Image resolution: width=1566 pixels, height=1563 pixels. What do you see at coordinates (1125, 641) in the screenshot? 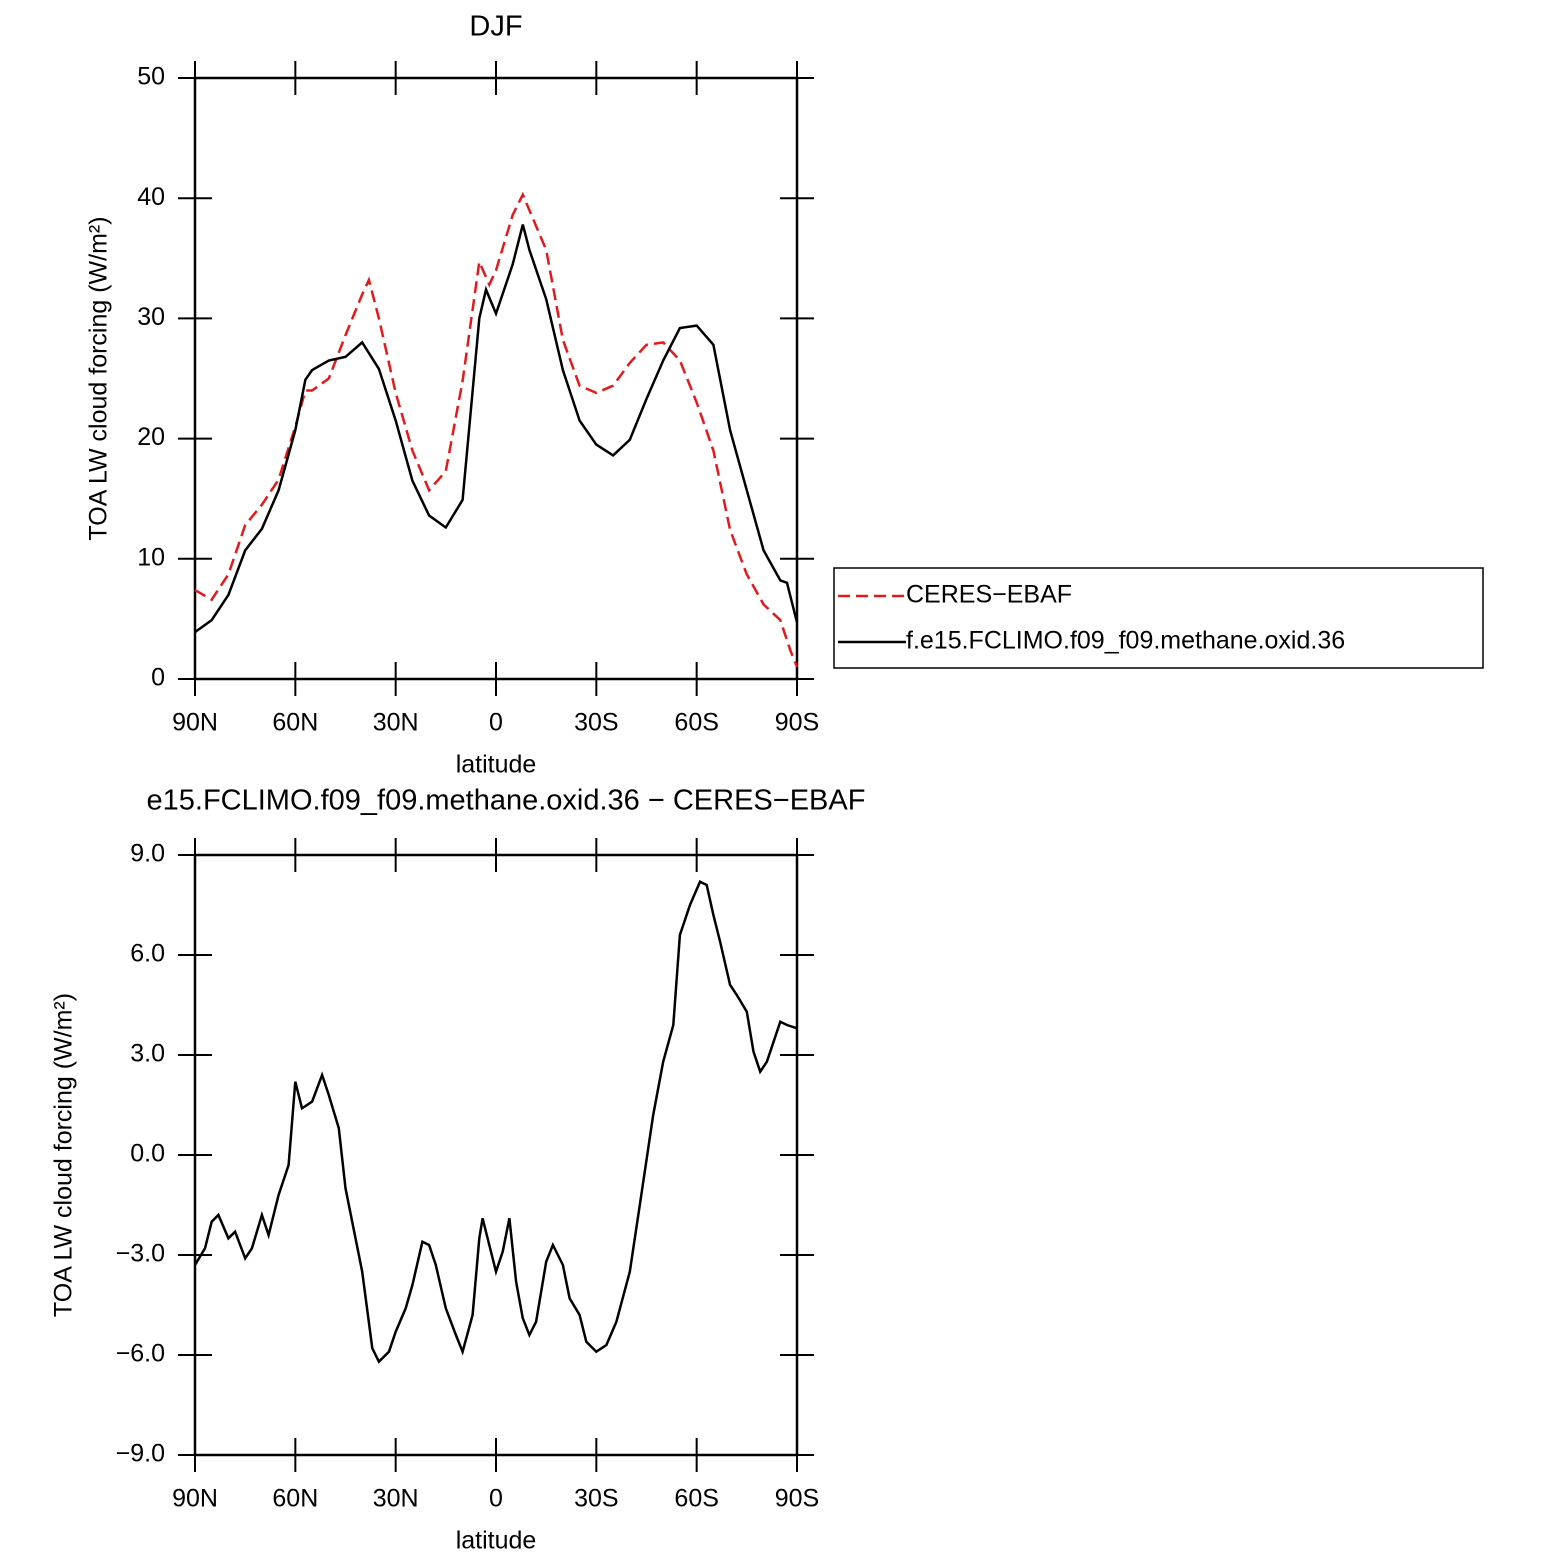
I see `legend-label: f.e15.FCLIMO.f09_f09.methane.oxid.36` at bounding box center [1125, 641].